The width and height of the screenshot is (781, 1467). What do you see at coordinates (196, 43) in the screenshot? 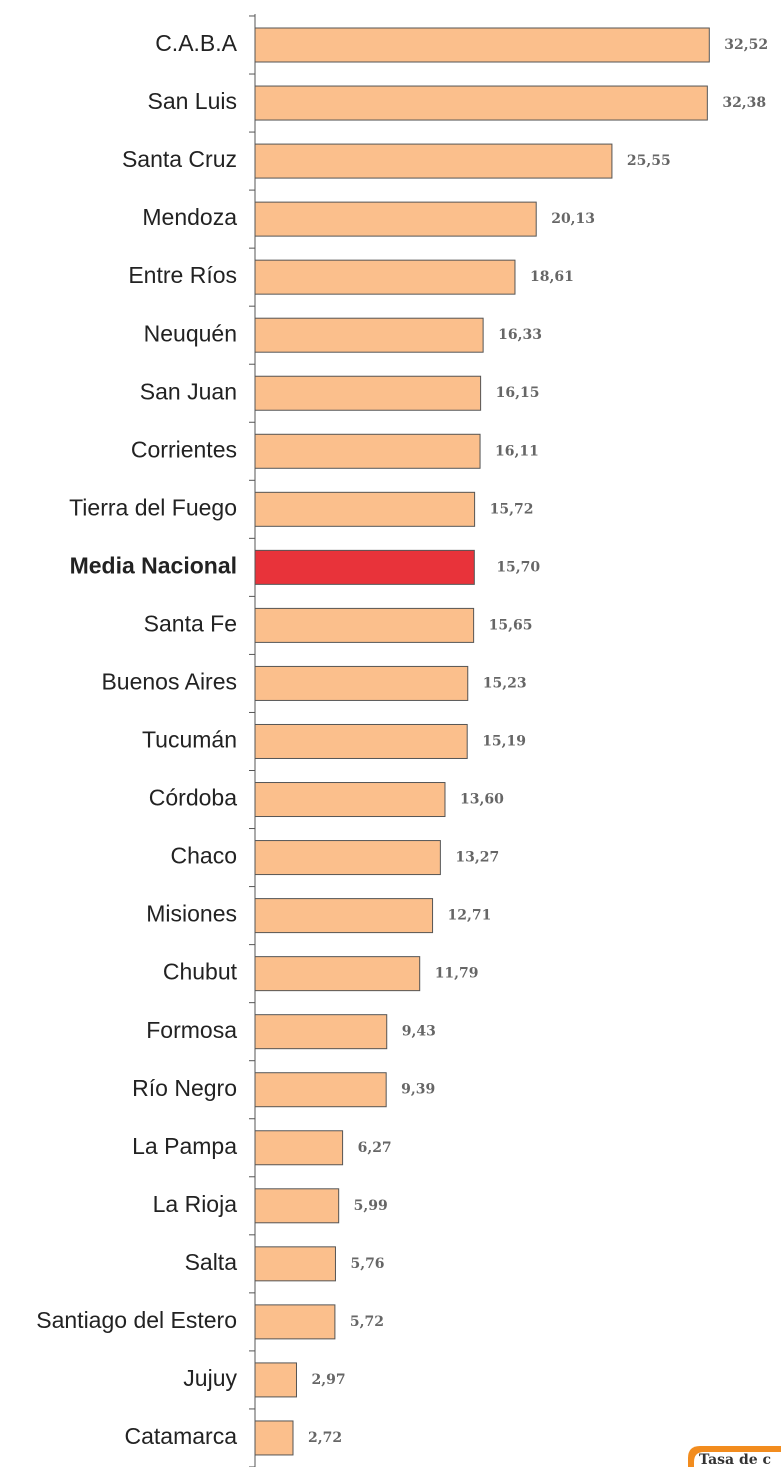
I see `category-label: C.A.B.A` at bounding box center [196, 43].